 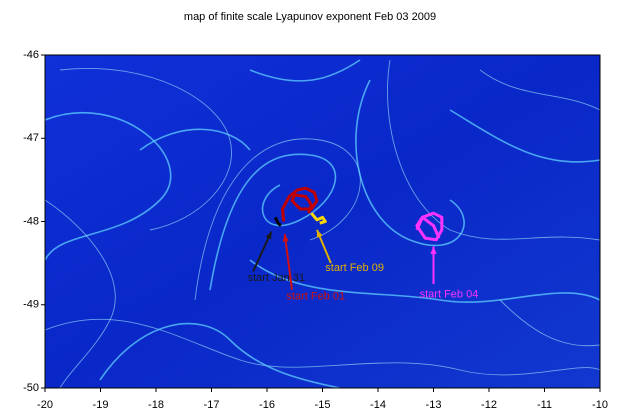 I want to click on x-tick-label: -14, so click(x=378, y=405).